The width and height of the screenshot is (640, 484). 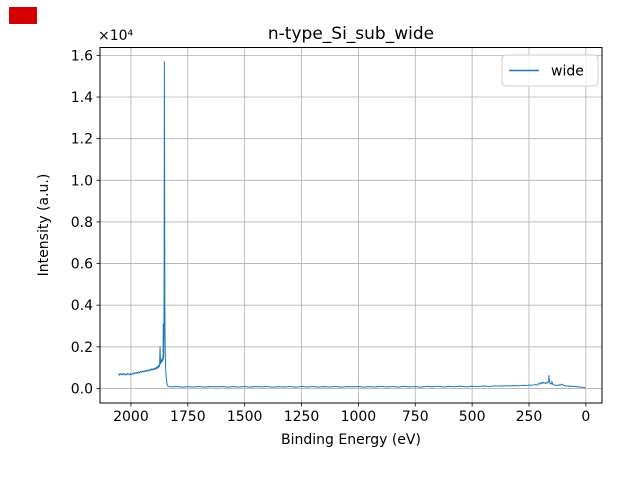 I want to click on legend: wide, so click(x=550, y=70).